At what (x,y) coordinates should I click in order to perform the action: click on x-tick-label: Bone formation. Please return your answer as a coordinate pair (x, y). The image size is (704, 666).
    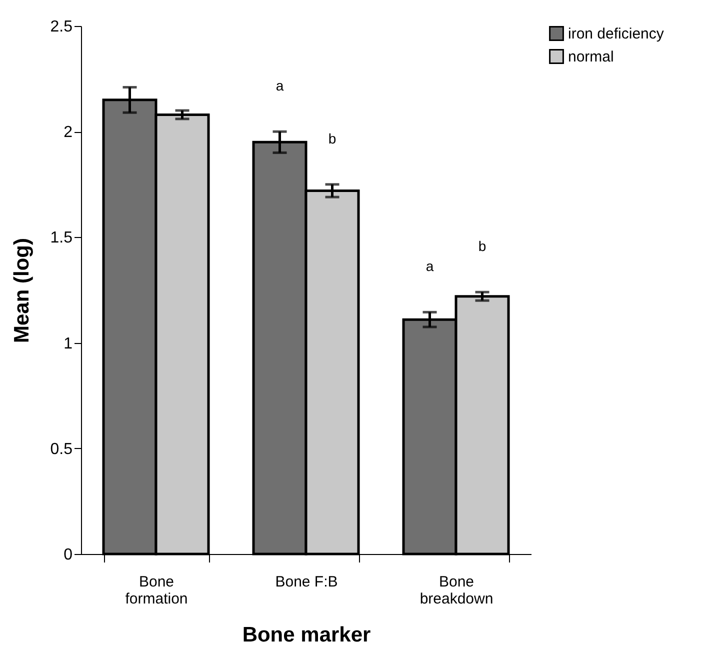
    Looking at the image, I should click on (156, 591).